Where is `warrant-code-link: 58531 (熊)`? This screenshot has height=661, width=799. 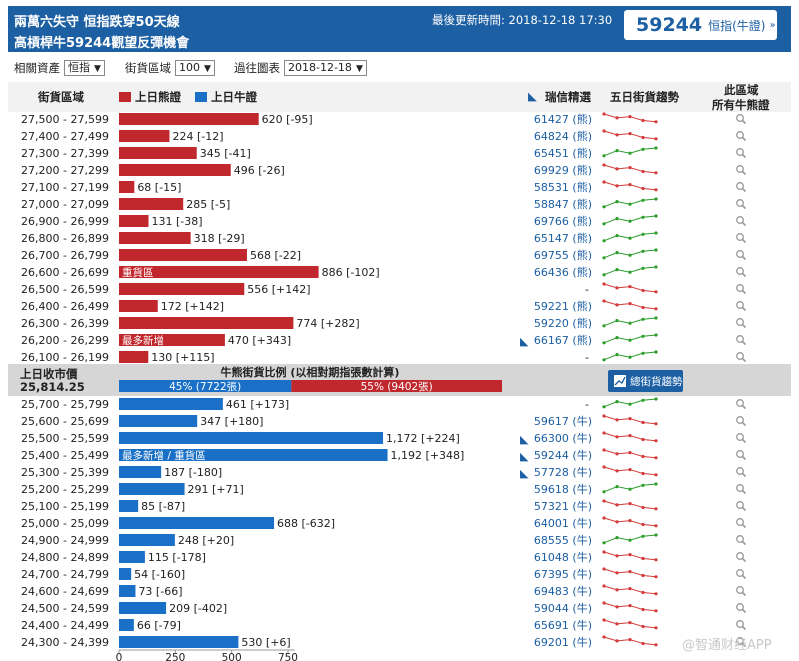 warrant-code-link: 58531 (熊) is located at coordinates (563, 187).